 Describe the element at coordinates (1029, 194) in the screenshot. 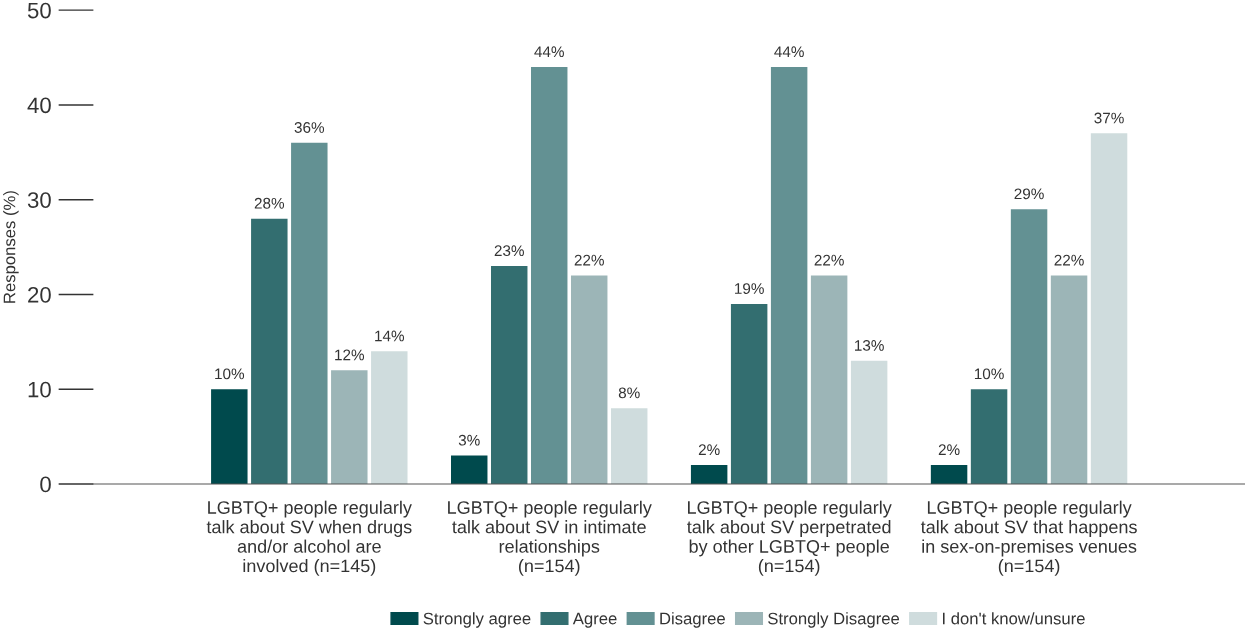

I see `data-label: 29%` at that location.